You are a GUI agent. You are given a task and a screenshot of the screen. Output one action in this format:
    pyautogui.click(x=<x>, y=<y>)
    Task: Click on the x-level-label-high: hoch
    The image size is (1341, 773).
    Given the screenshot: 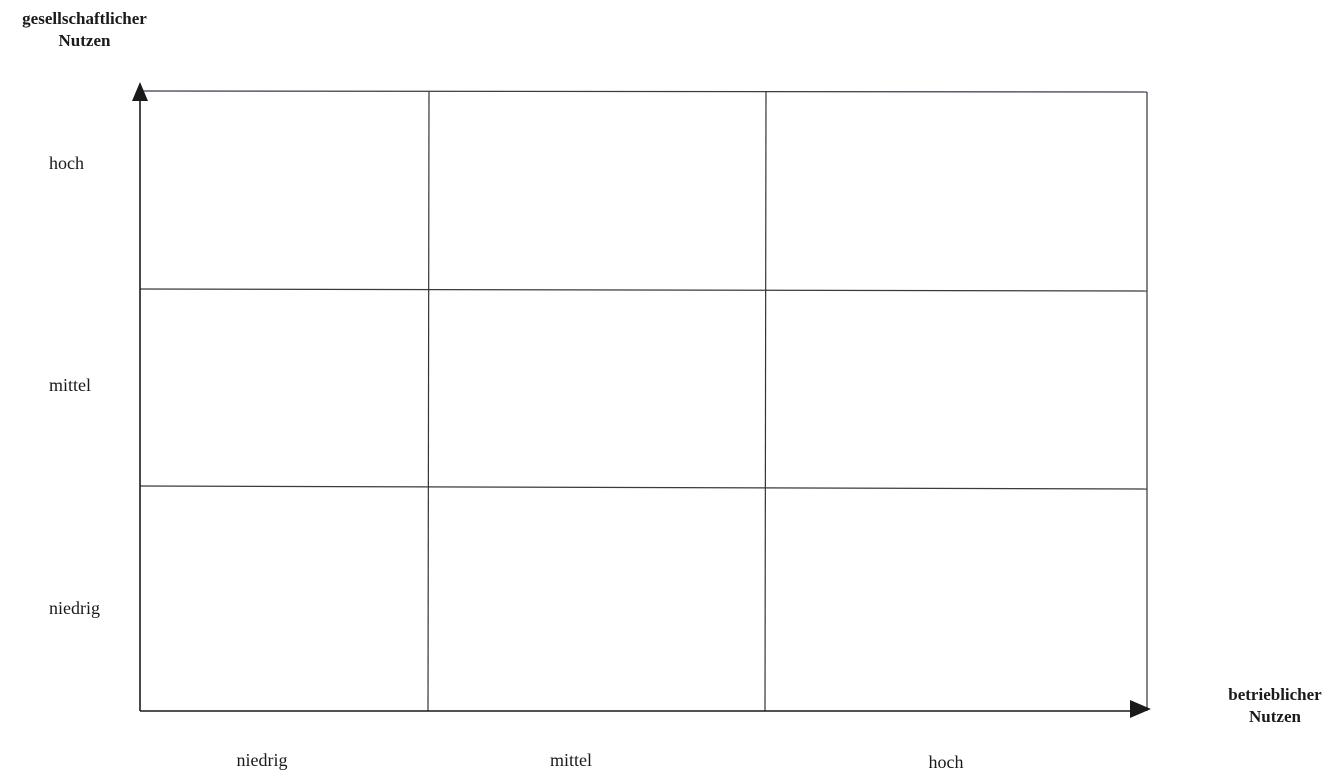 What is the action you would take?
    pyautogui.click(x=946, y=762)
    